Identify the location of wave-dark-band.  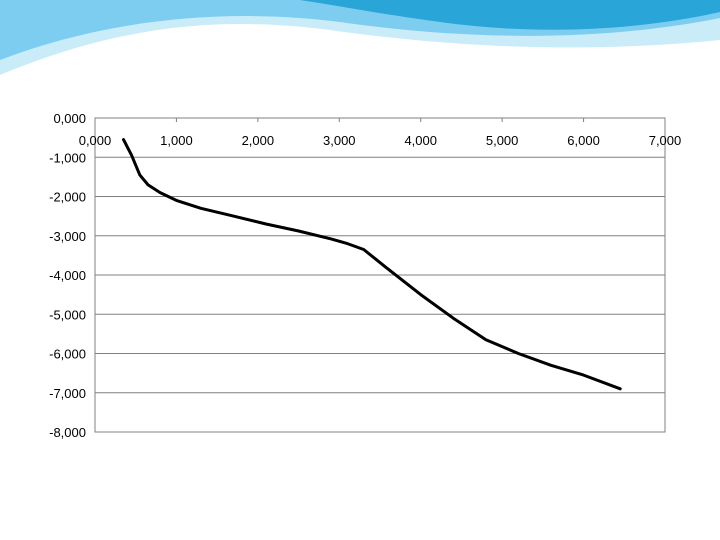
(510, 15).